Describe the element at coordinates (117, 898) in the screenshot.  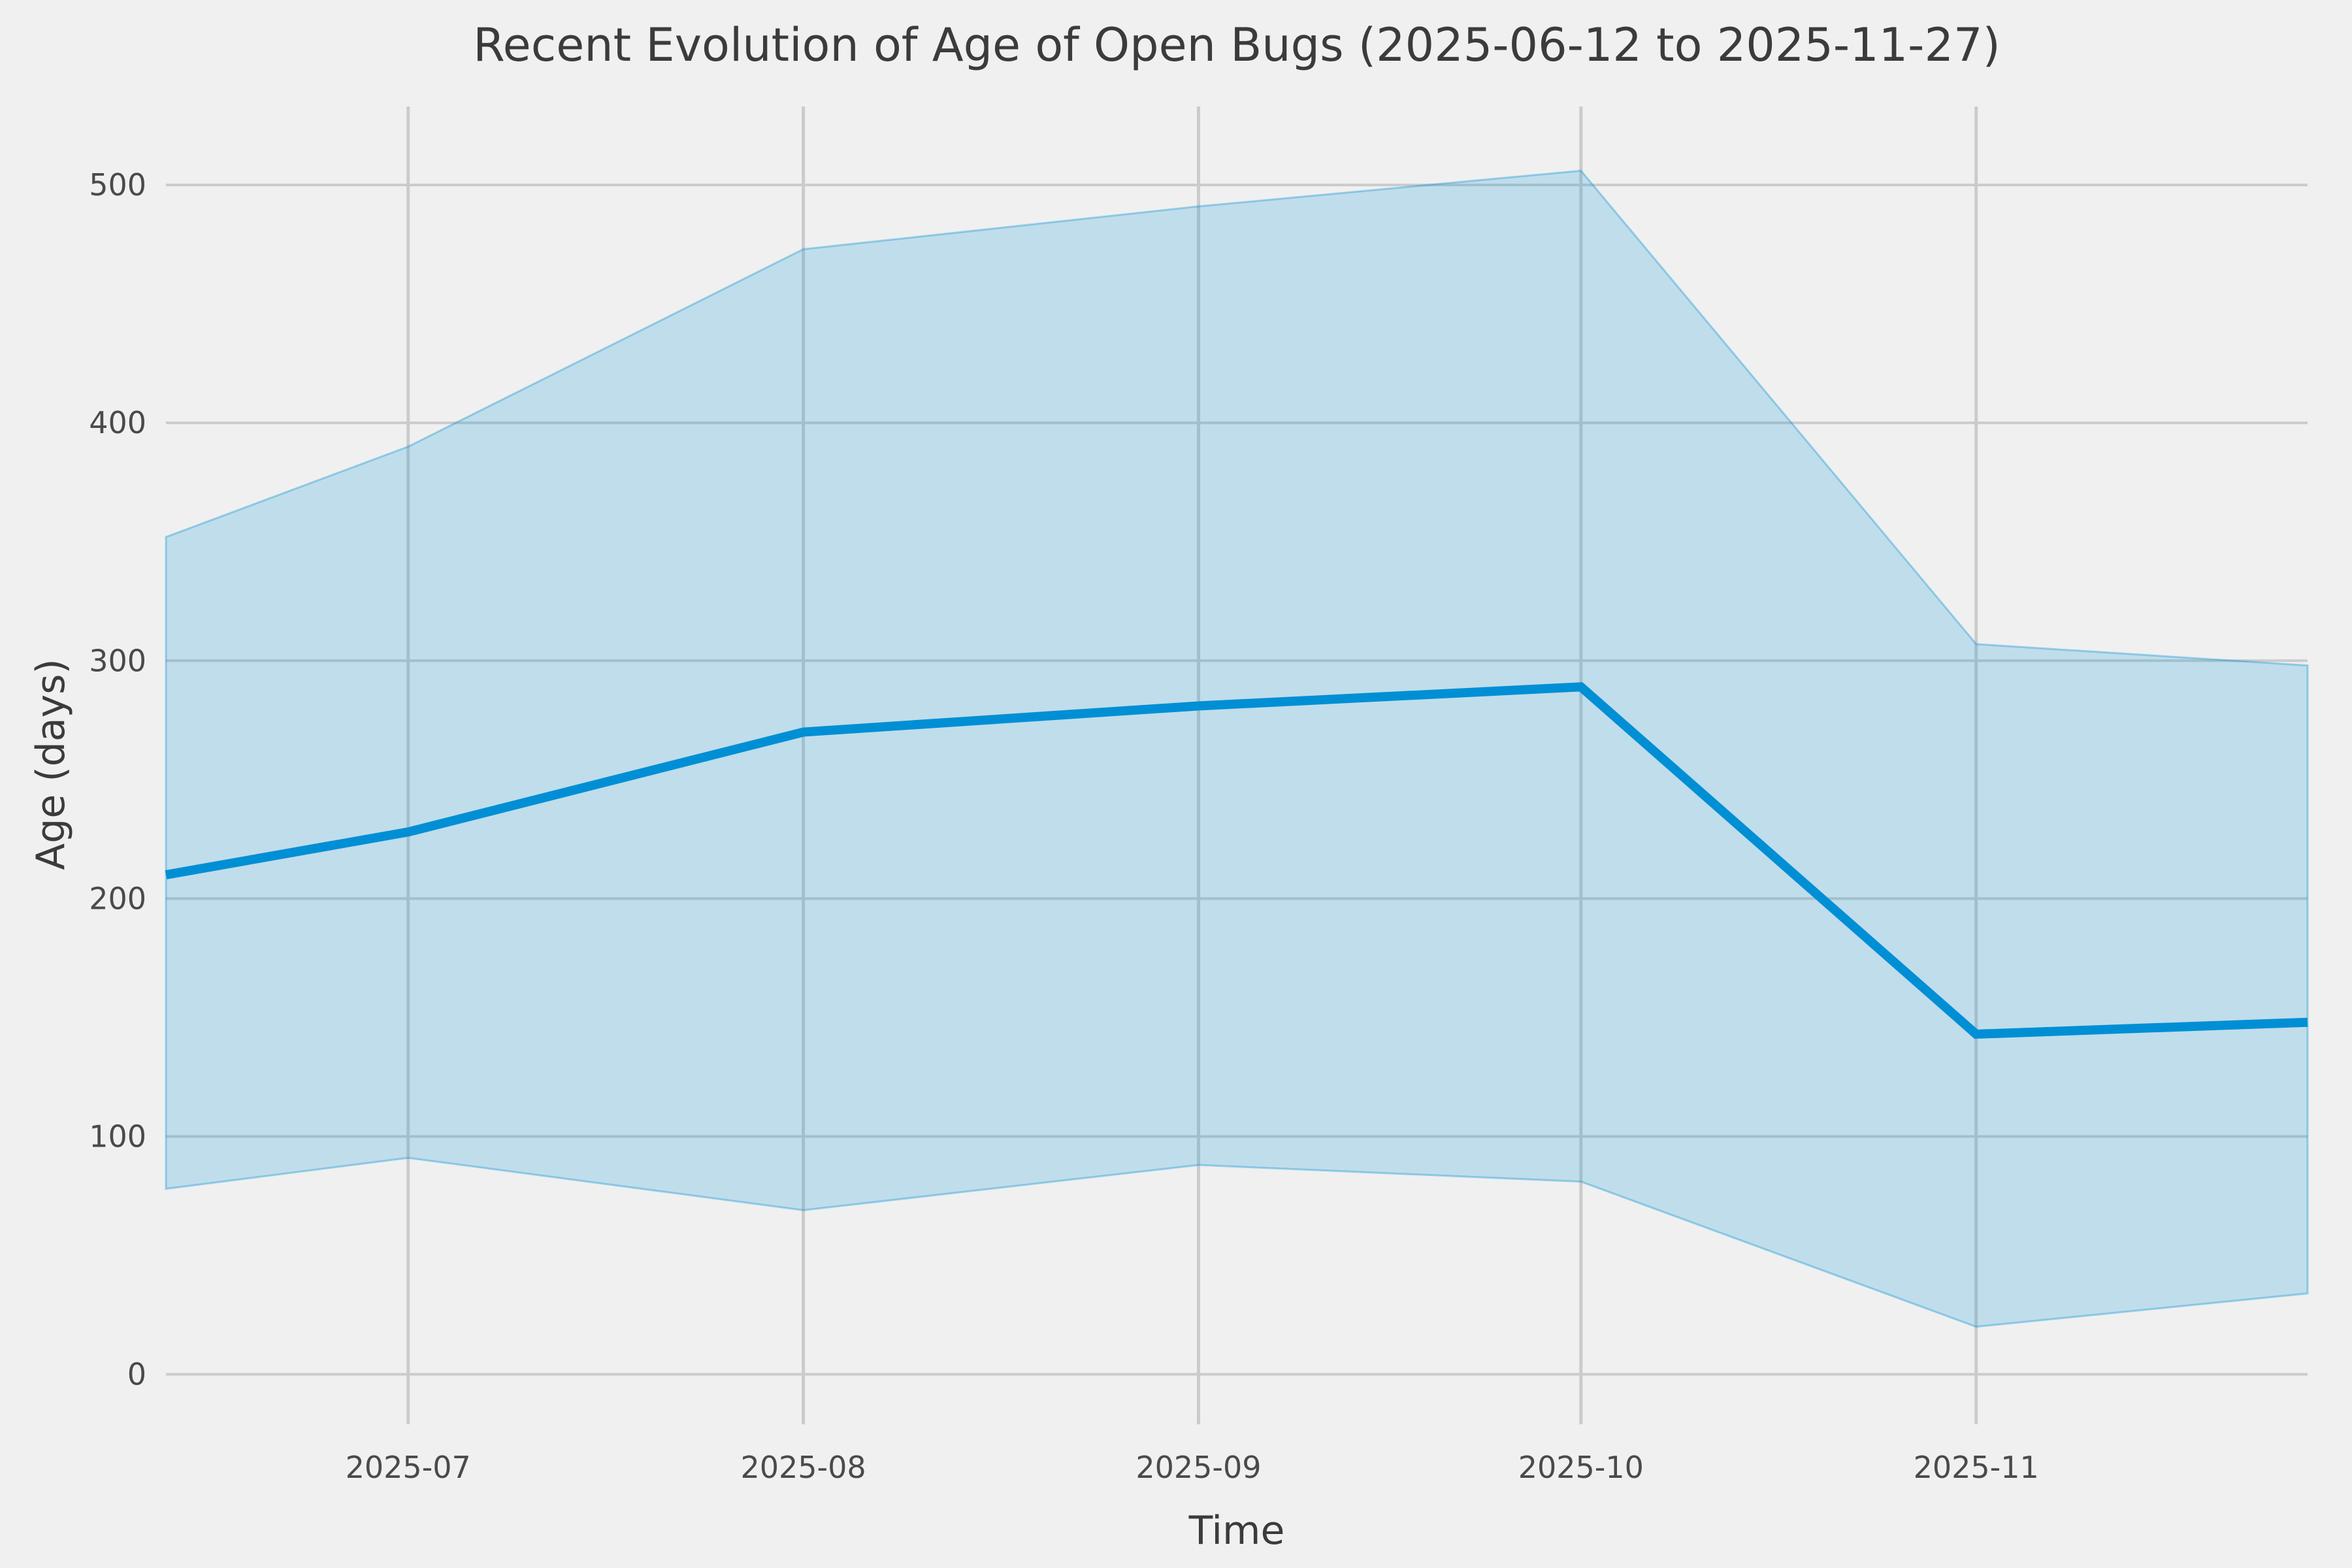
I see `y-tick-label-200: 200` at that location.